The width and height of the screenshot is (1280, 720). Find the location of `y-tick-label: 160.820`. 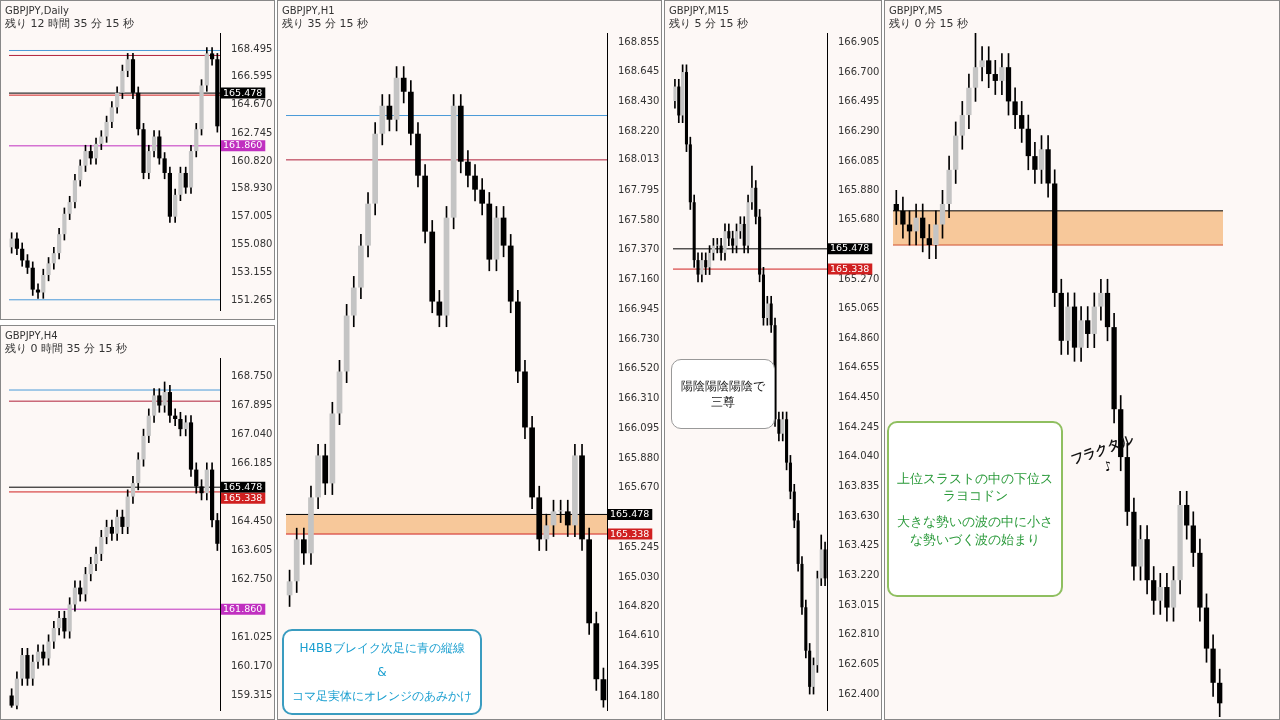

y-tick-label: 160.820 is located at coordinates (252, 160).